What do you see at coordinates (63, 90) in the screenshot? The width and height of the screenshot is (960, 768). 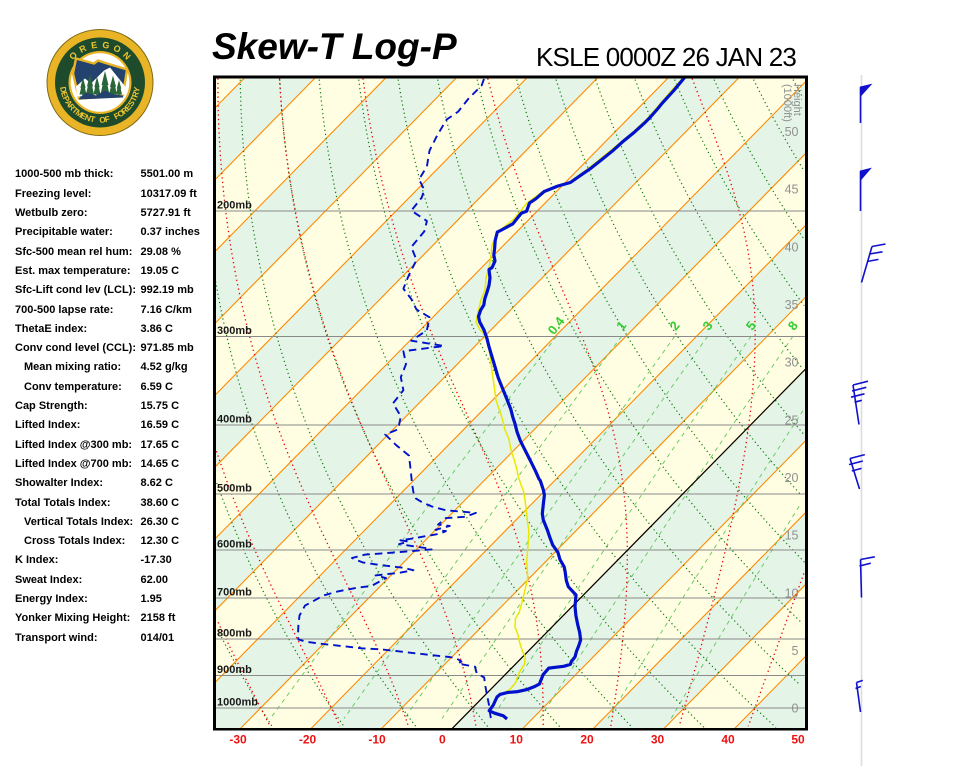 I see `svg-text: D` at bounding box center [63, 90].